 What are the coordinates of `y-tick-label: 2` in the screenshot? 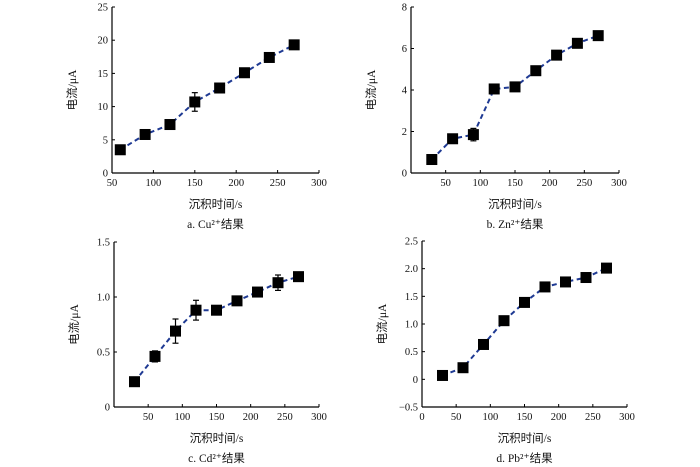 It's located at (404, 132).